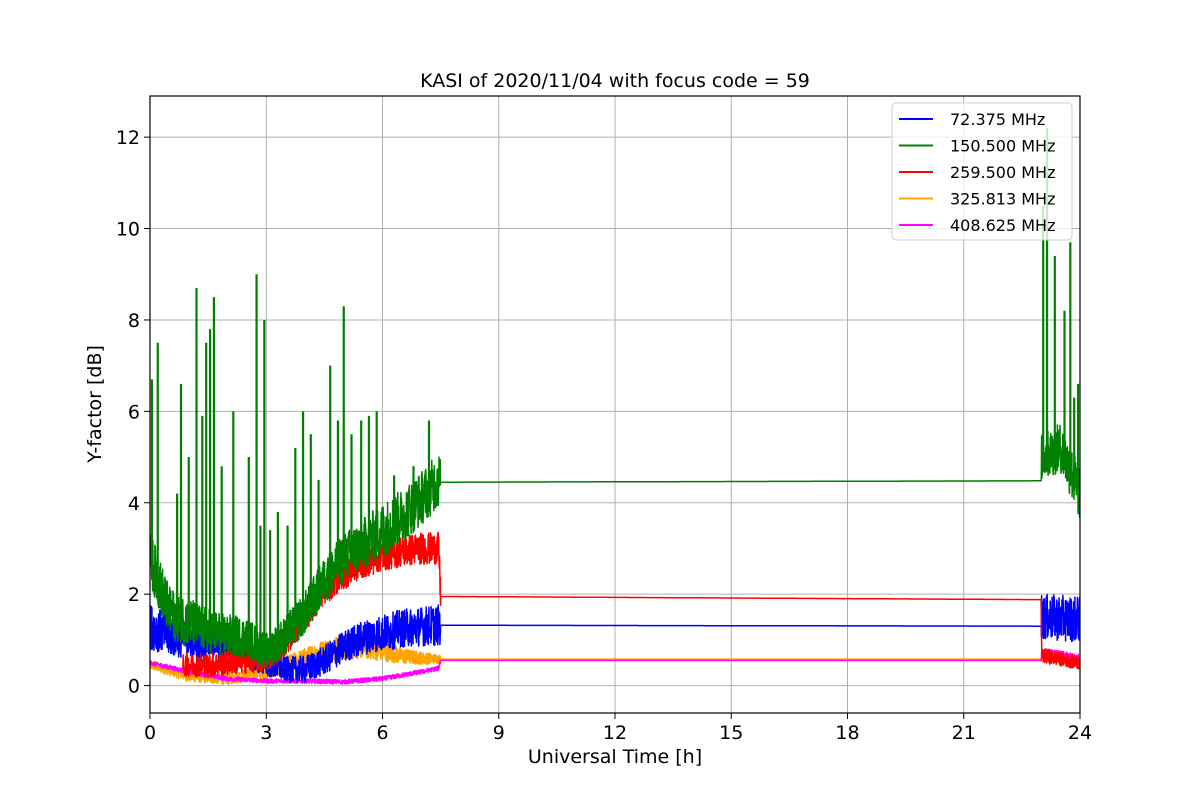 This screenshot has height=800, width=1200. I want to click on x-tick-label: 6, so click(382, 733).